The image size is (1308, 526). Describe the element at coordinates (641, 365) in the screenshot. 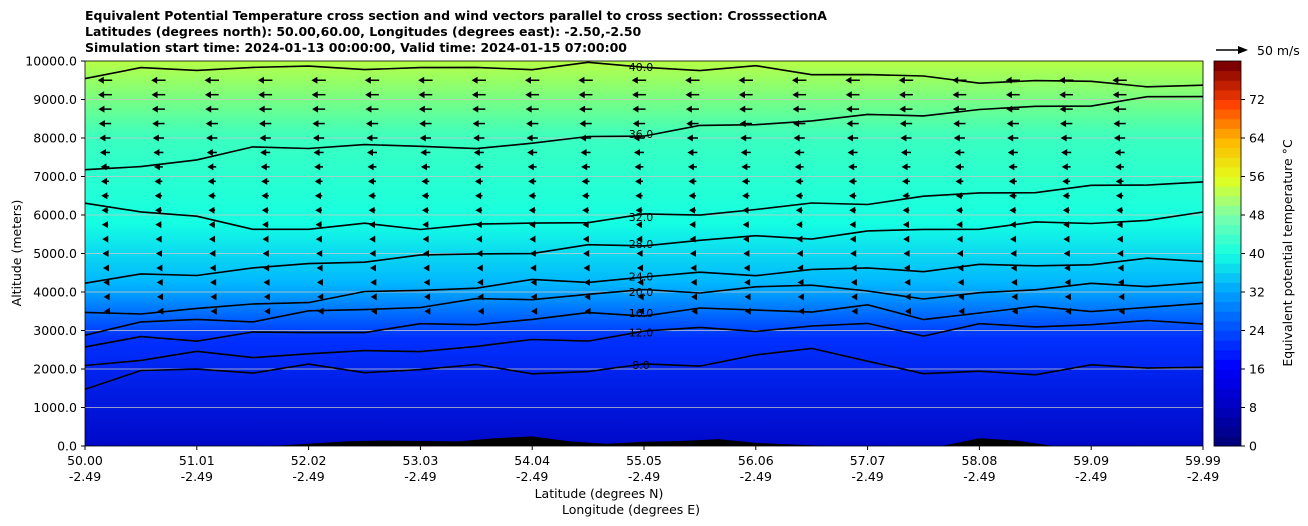

I see `contour-label-8: 8.0` at that location.